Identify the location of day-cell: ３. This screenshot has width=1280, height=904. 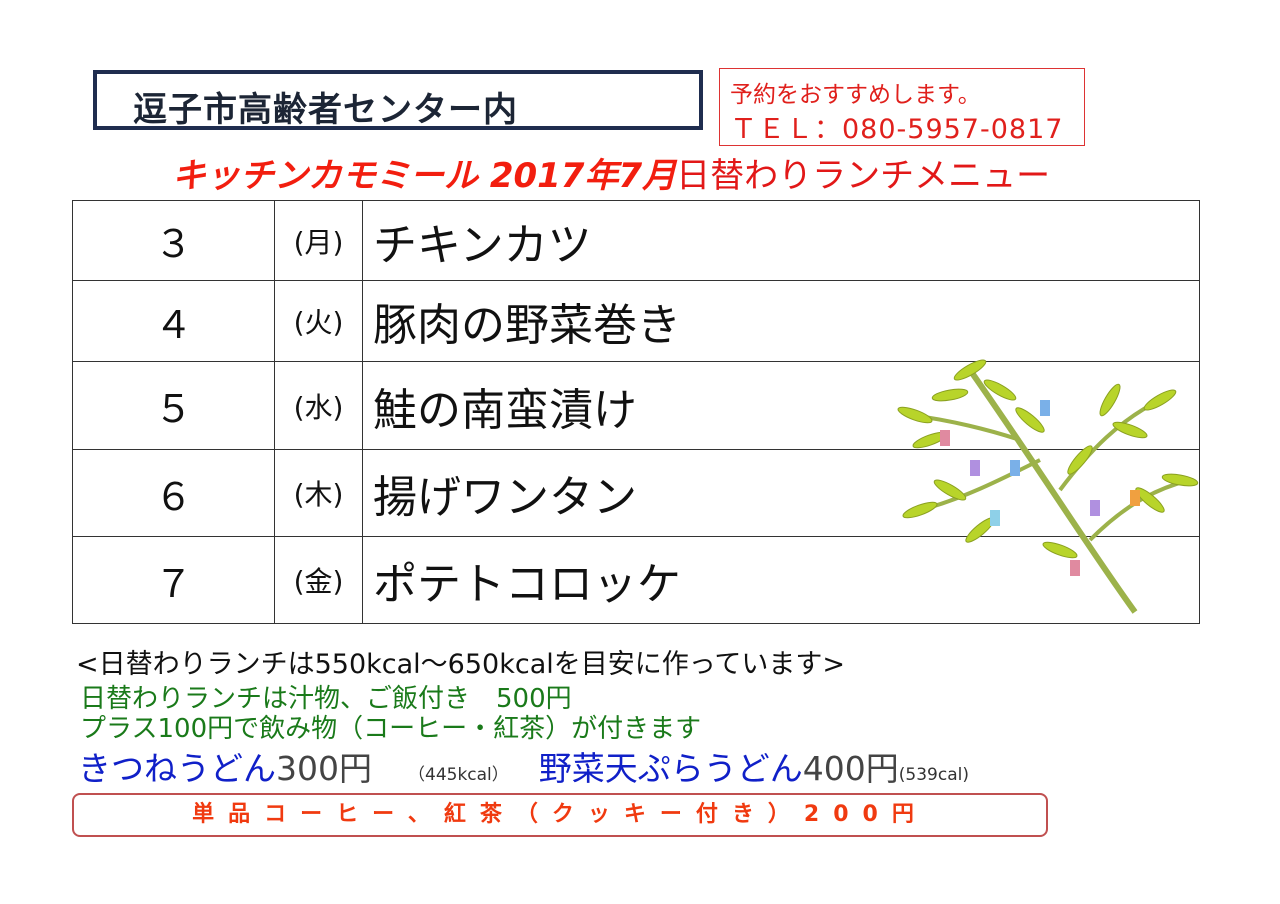
(173, 240).